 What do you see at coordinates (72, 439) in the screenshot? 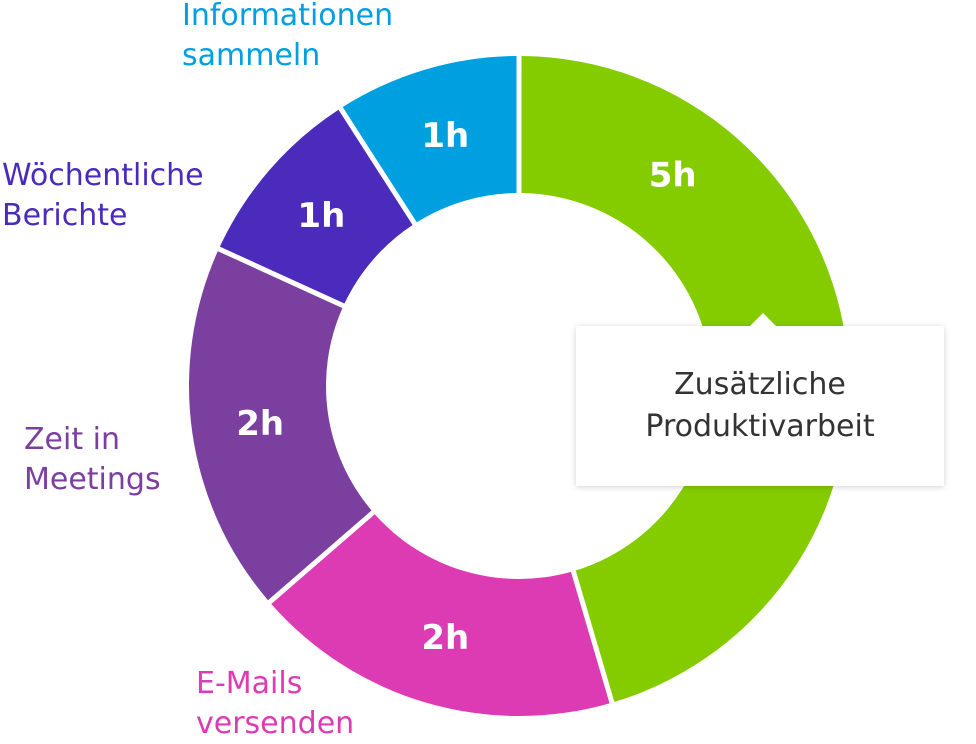
I see `category-label-line: Zeit in` at bounding box center [72, 439].